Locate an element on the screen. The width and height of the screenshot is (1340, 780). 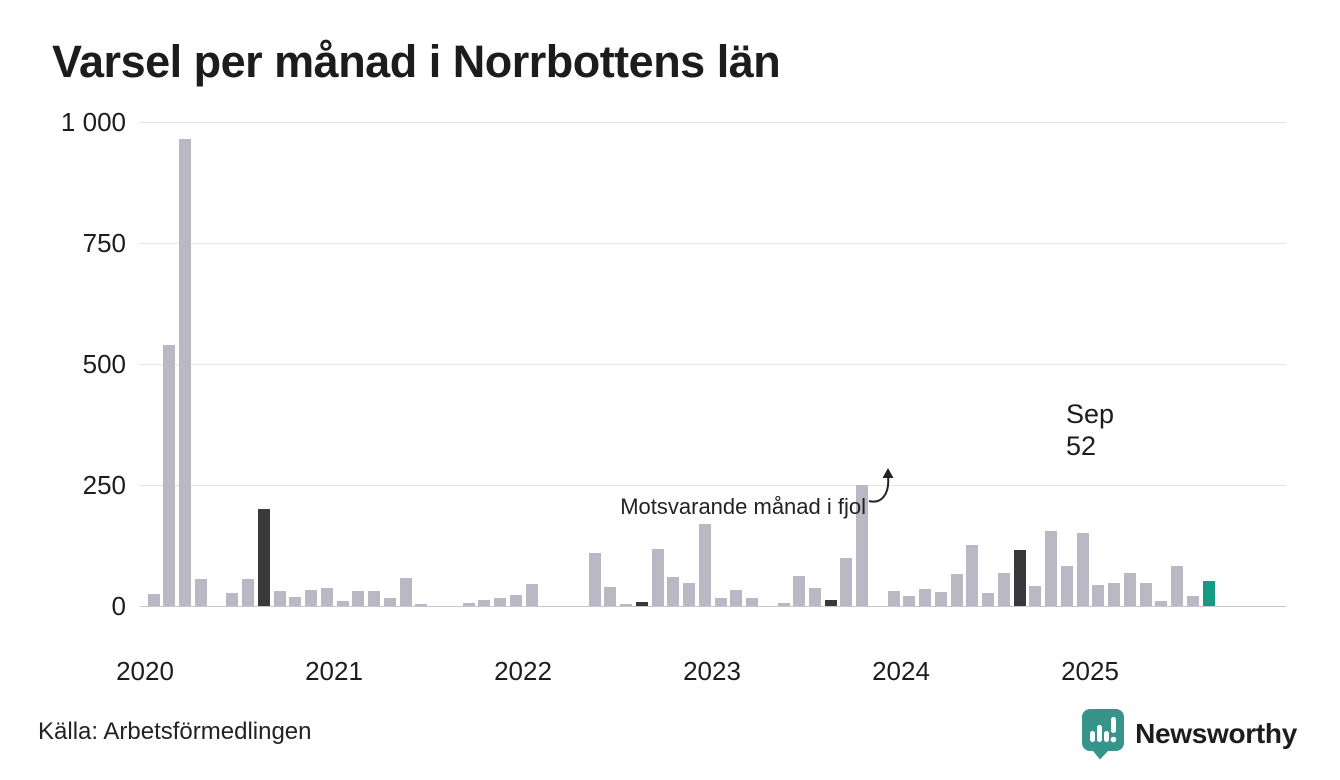
chart-title: Varsel per månad i Norrbottens län is located at coordinates (416, 61).